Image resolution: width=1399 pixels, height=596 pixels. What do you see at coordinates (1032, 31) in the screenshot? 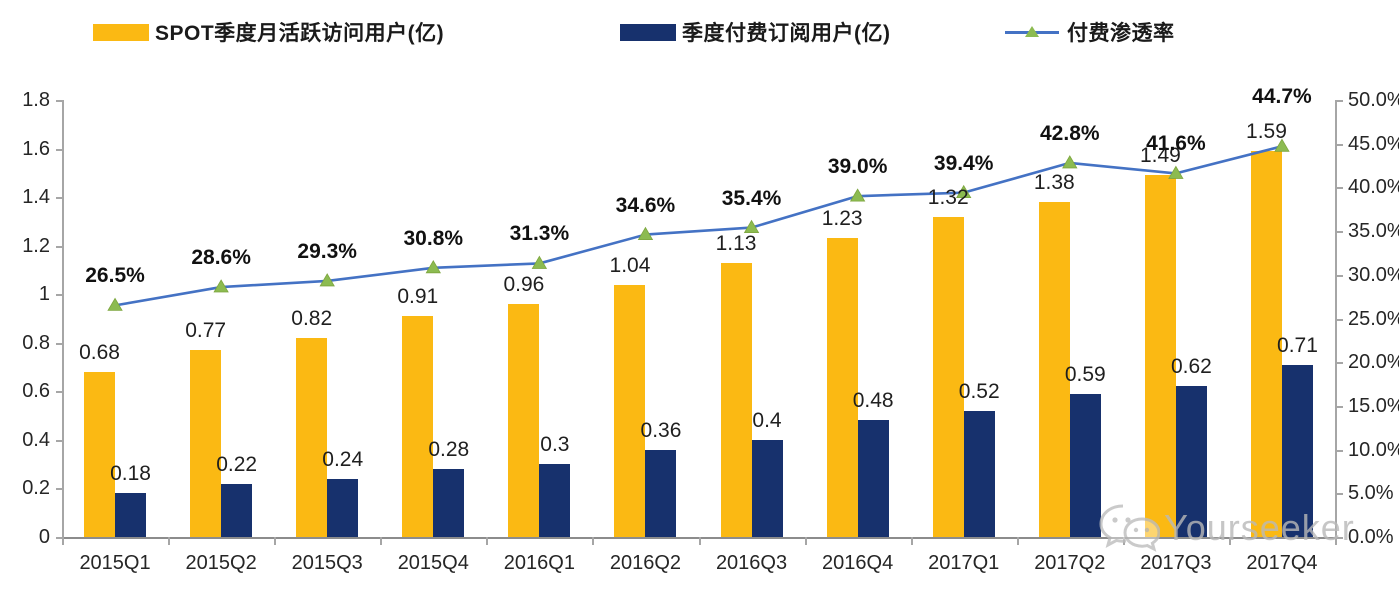
I see `legend-marker-triangle-icon` at bounding box center [1032, 31].